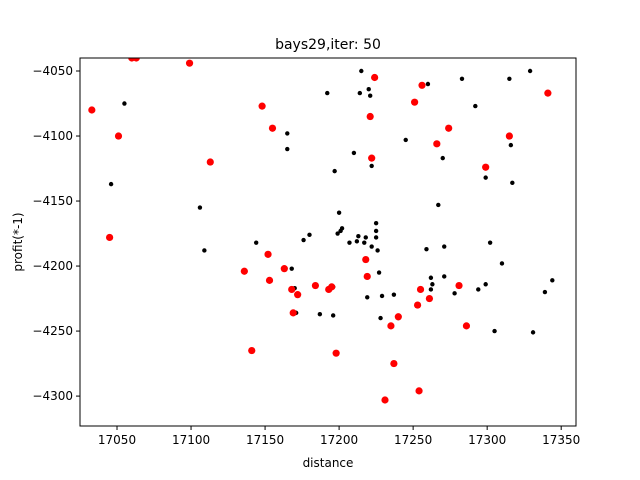  Describe the element at coordinates (487, 440) in the screenshot. I see `x-tick-label-5: 17300` at that location.